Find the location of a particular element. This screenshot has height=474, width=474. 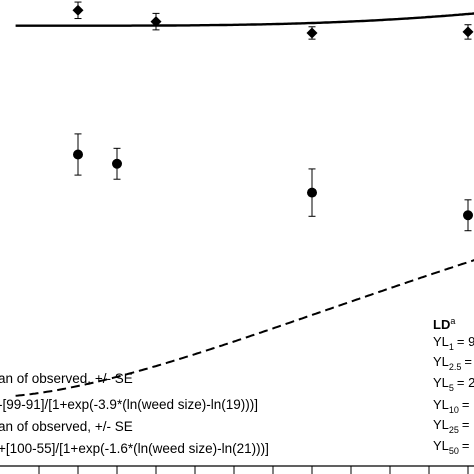

ld-header: LDa is located at coordinates (444, 324).